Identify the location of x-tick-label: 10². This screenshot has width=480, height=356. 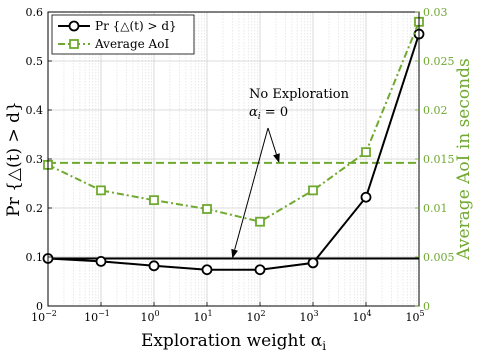
(255, 316).